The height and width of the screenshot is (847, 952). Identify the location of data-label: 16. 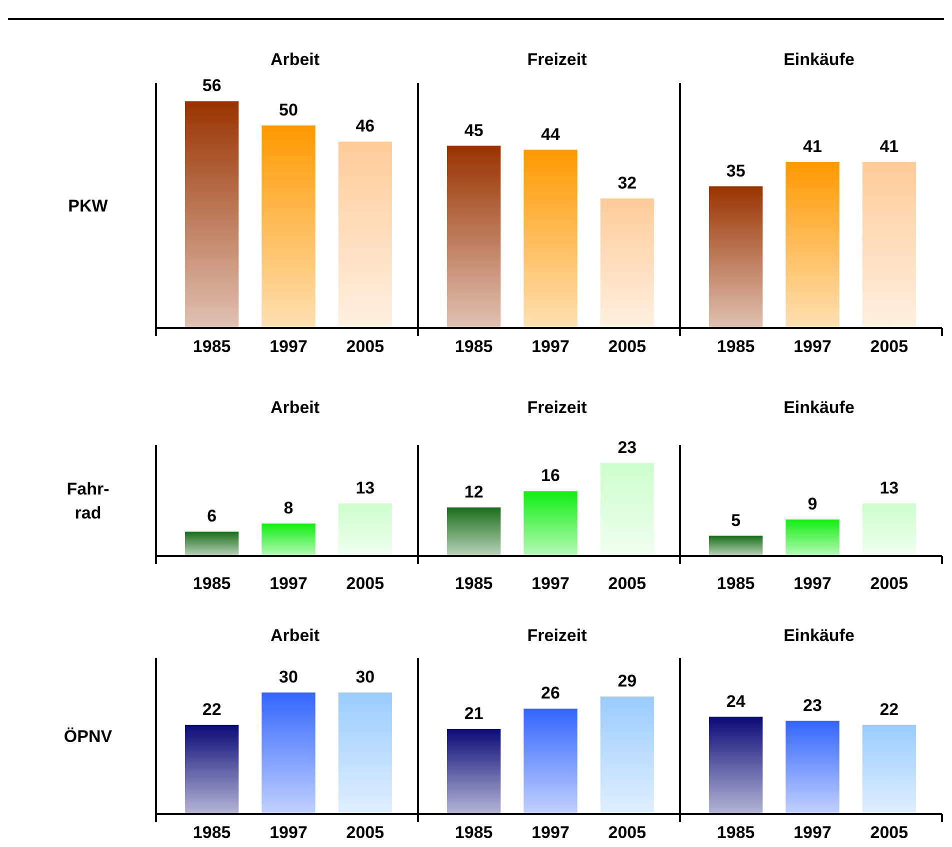
(550, 476).